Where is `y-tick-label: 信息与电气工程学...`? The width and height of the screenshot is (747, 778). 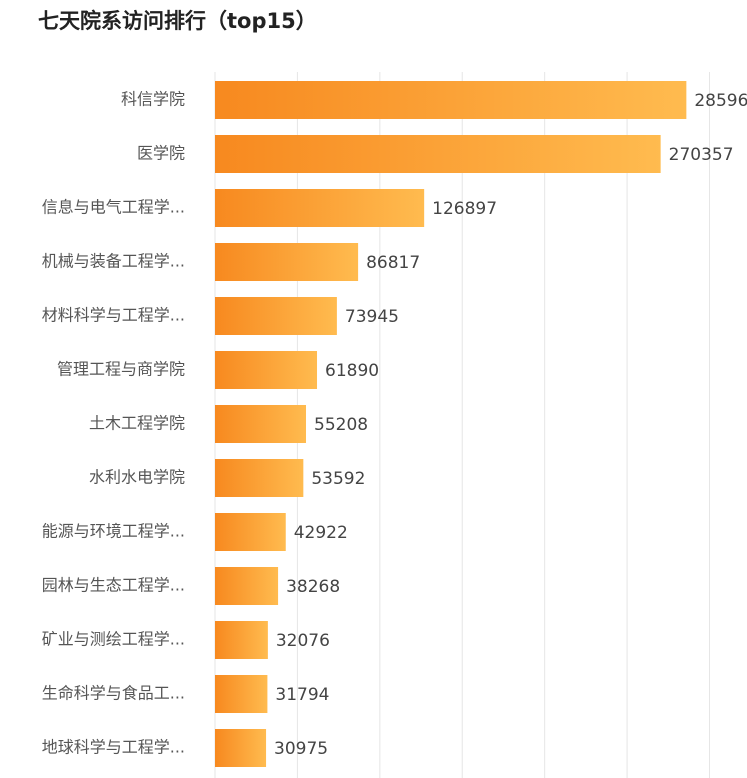
y-tick-label: 信息与电气工程学... is located at coordinates (113, 207).